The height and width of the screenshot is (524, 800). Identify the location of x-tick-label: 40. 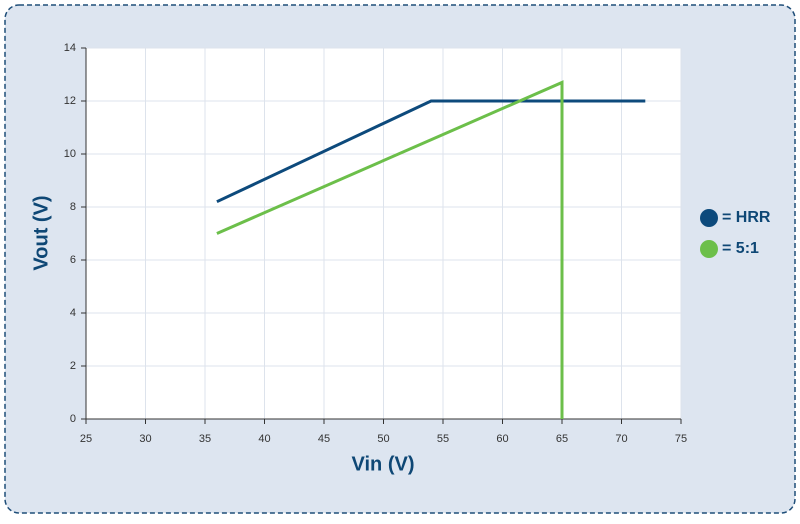
(264, 439).